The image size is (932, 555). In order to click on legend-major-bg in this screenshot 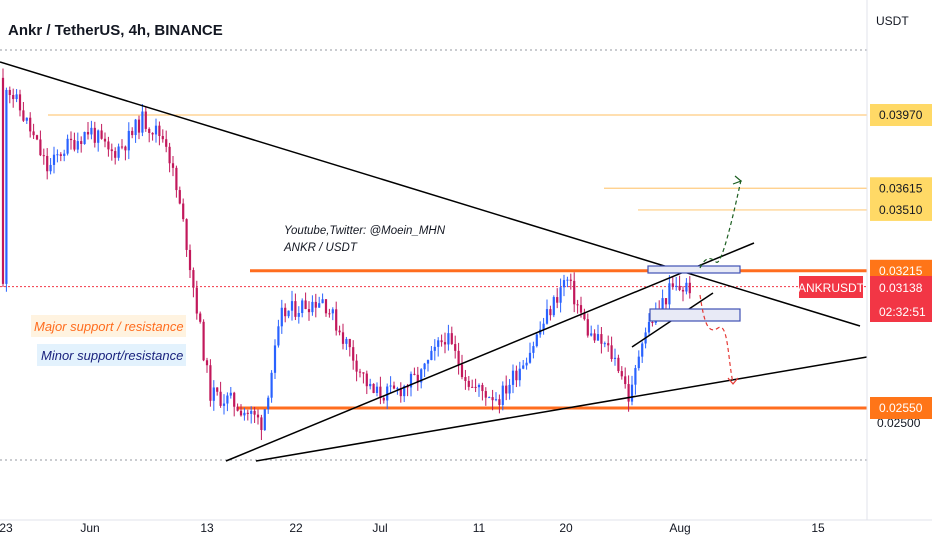, I will do `click(108, 326)`.